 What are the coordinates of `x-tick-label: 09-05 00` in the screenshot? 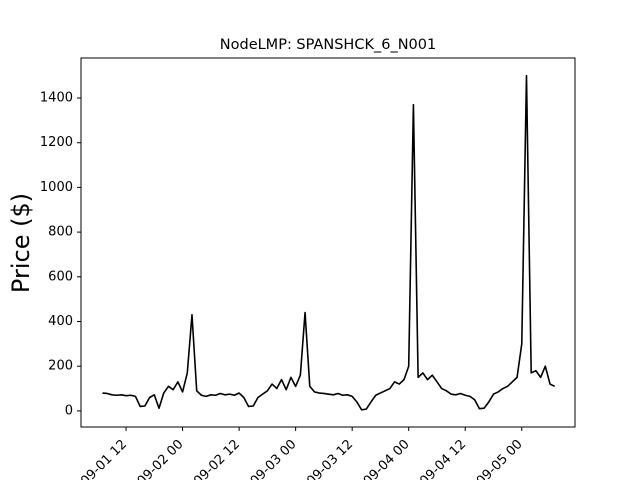 It's located at (500, 458).